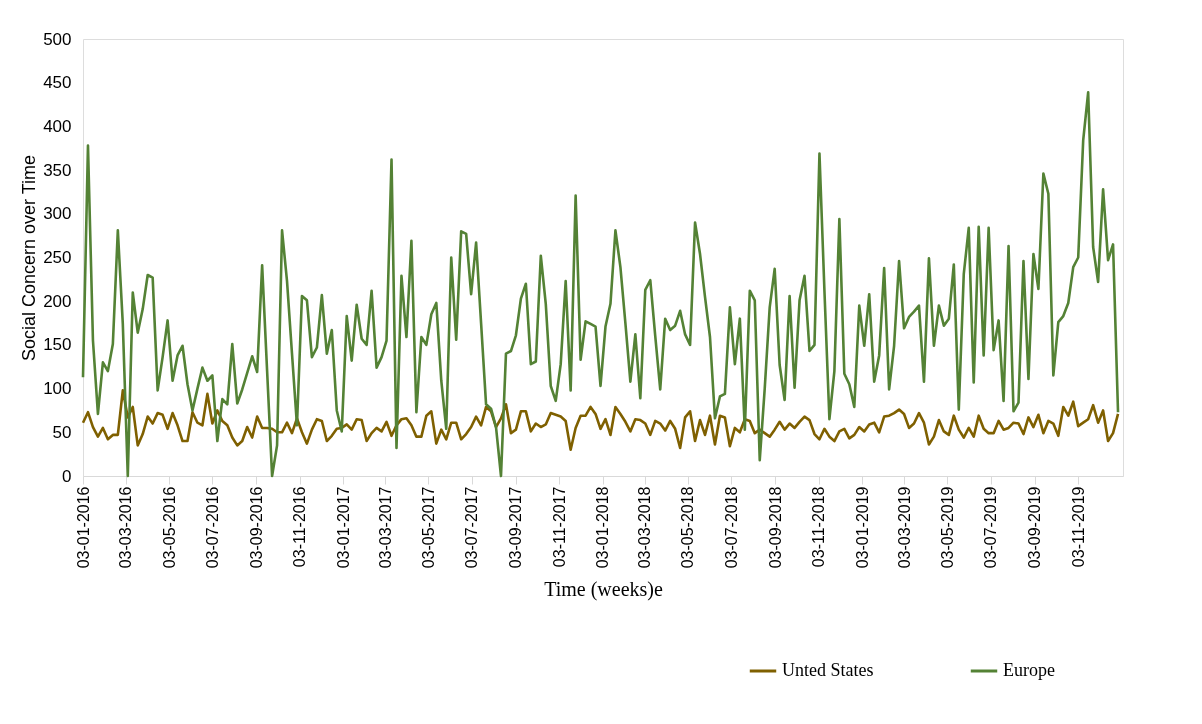  I want to click on y-tick-label: 100, so click(57, 389).